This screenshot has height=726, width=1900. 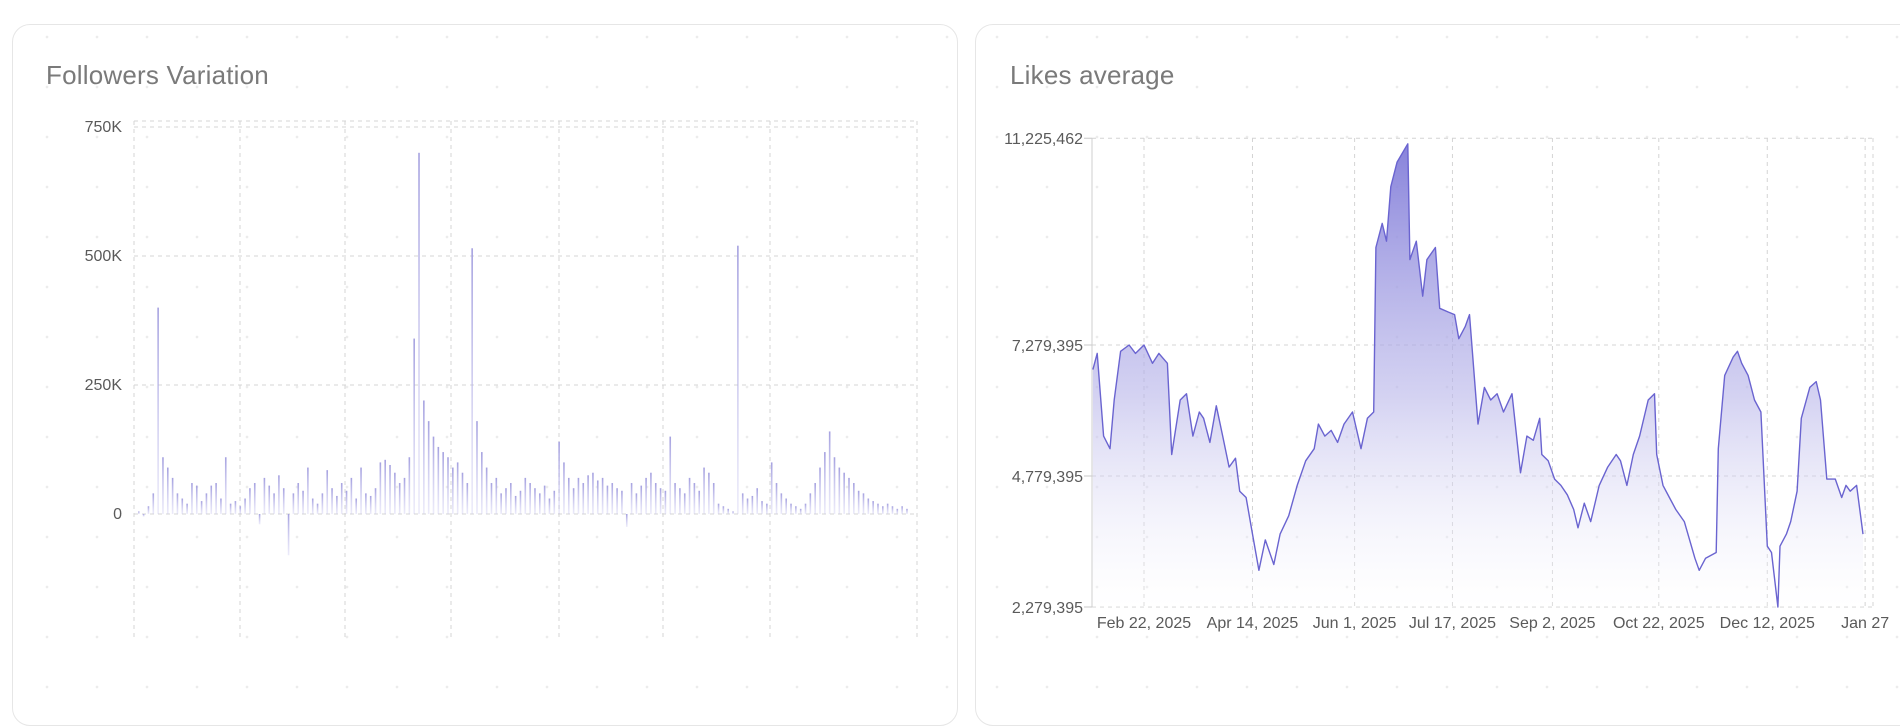 What do you see at coordinates (1144, 623) in the screenshot?
I see `x-tick-label: Feb 22, 2025` at bounding box center [1144, 623].